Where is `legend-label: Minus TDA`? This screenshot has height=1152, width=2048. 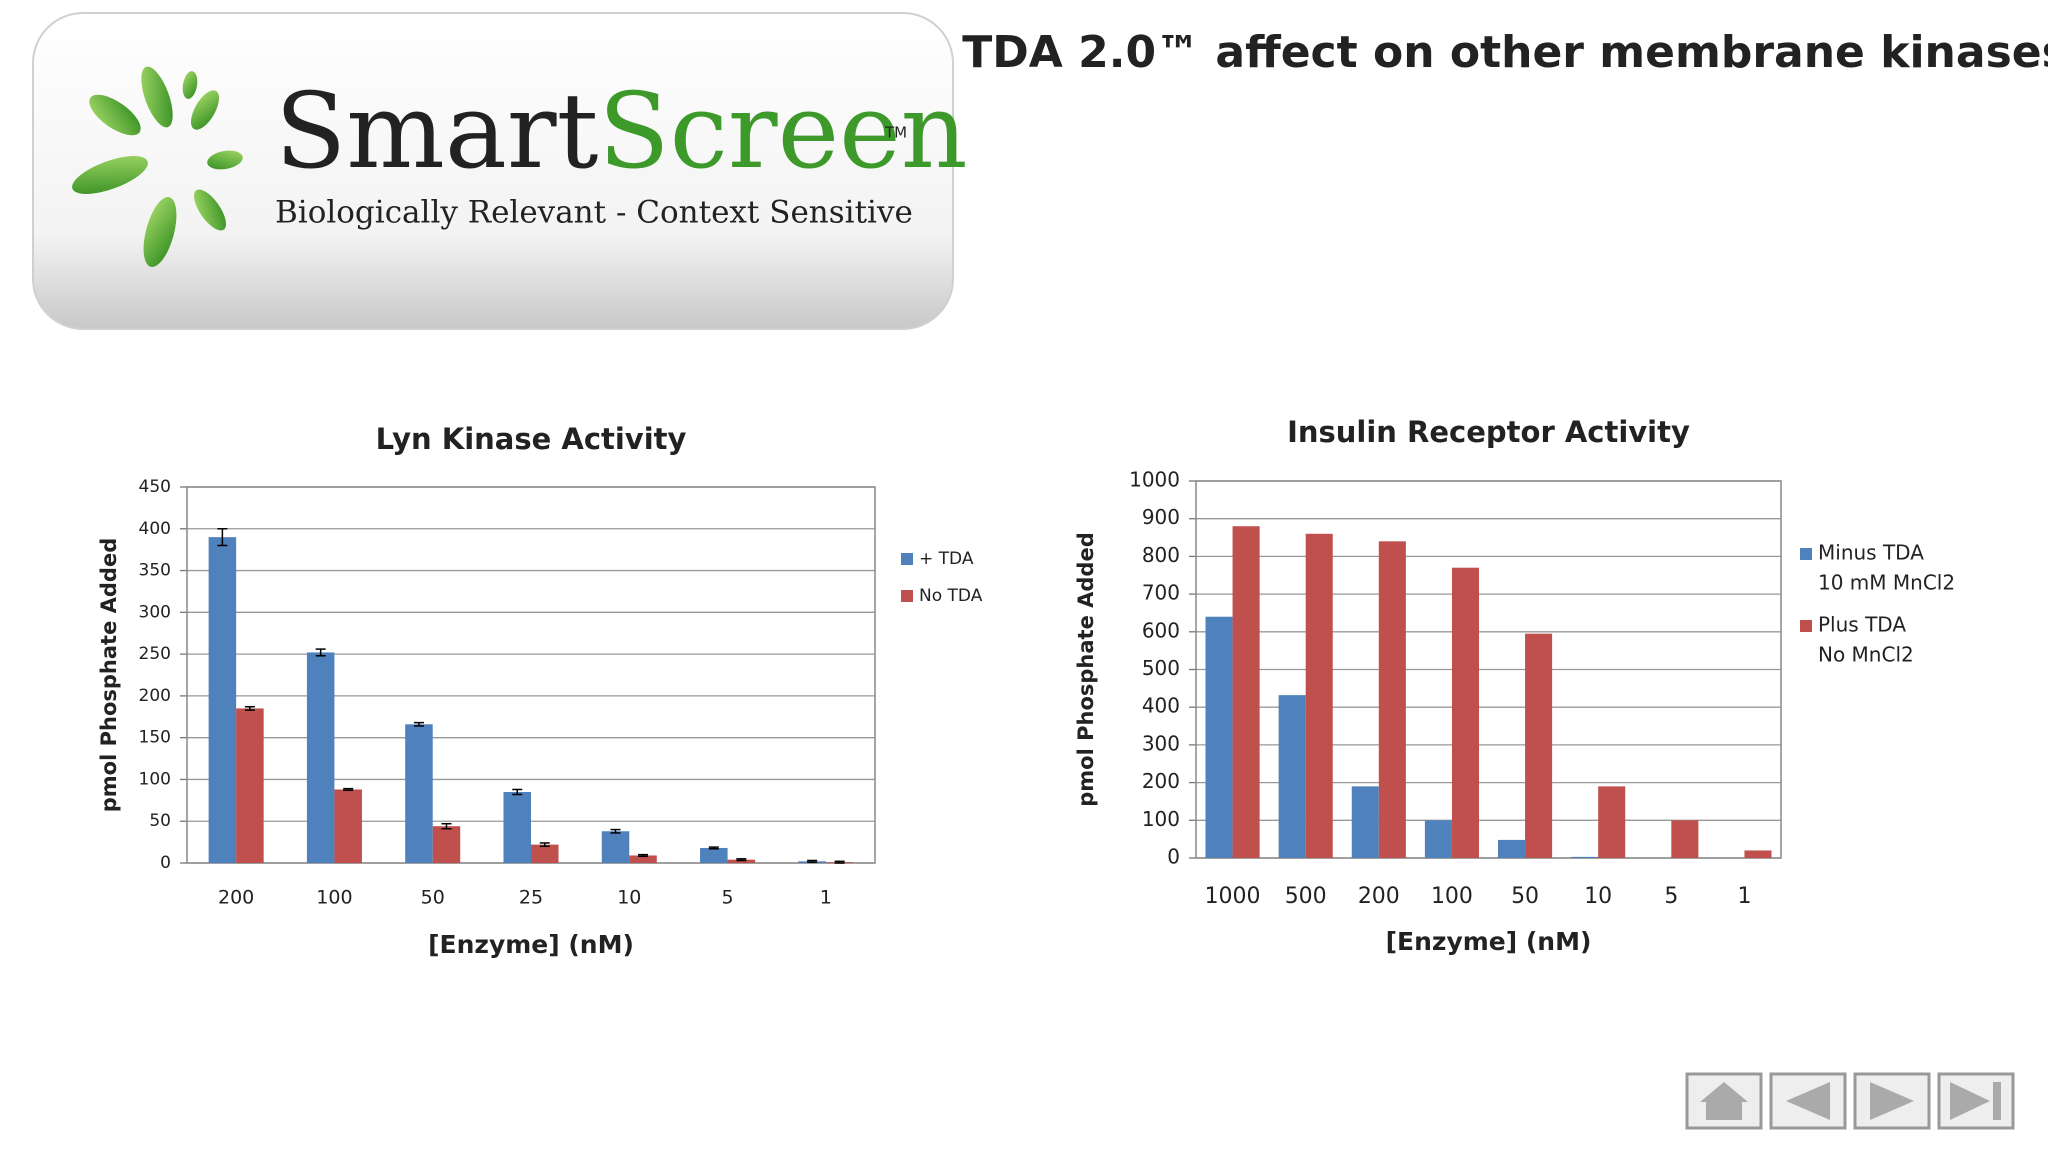 legend-label: Minus TDA is located at coordinates (1871, 553).